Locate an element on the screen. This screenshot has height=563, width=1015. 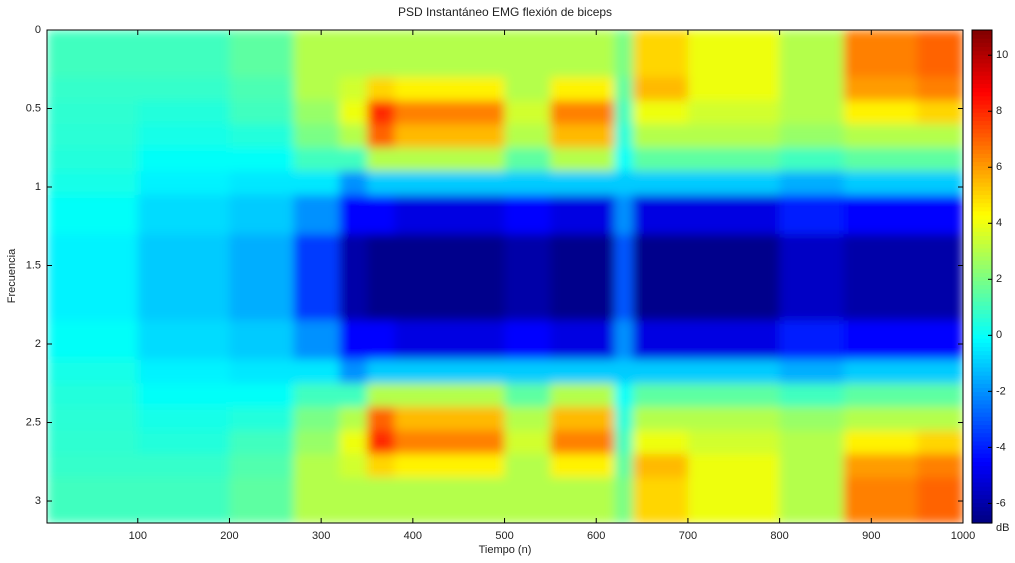
colorbar-tick-label: 6 is located at coordinates (999, 167).